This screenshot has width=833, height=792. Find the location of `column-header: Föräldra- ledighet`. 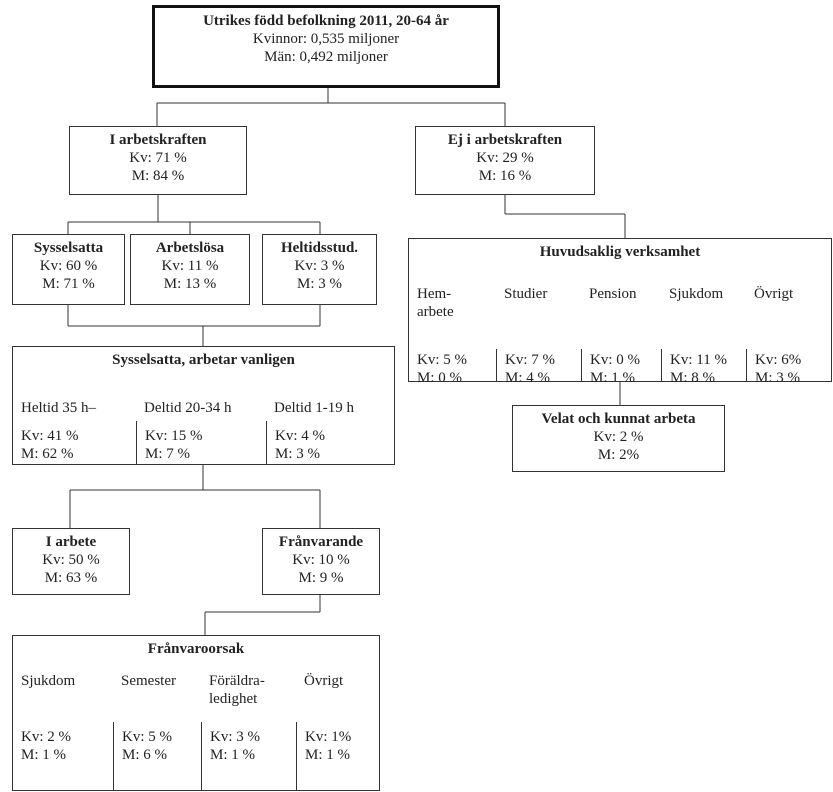

column-header: Föräldra- ledighet is located at coordinates (237, 690).